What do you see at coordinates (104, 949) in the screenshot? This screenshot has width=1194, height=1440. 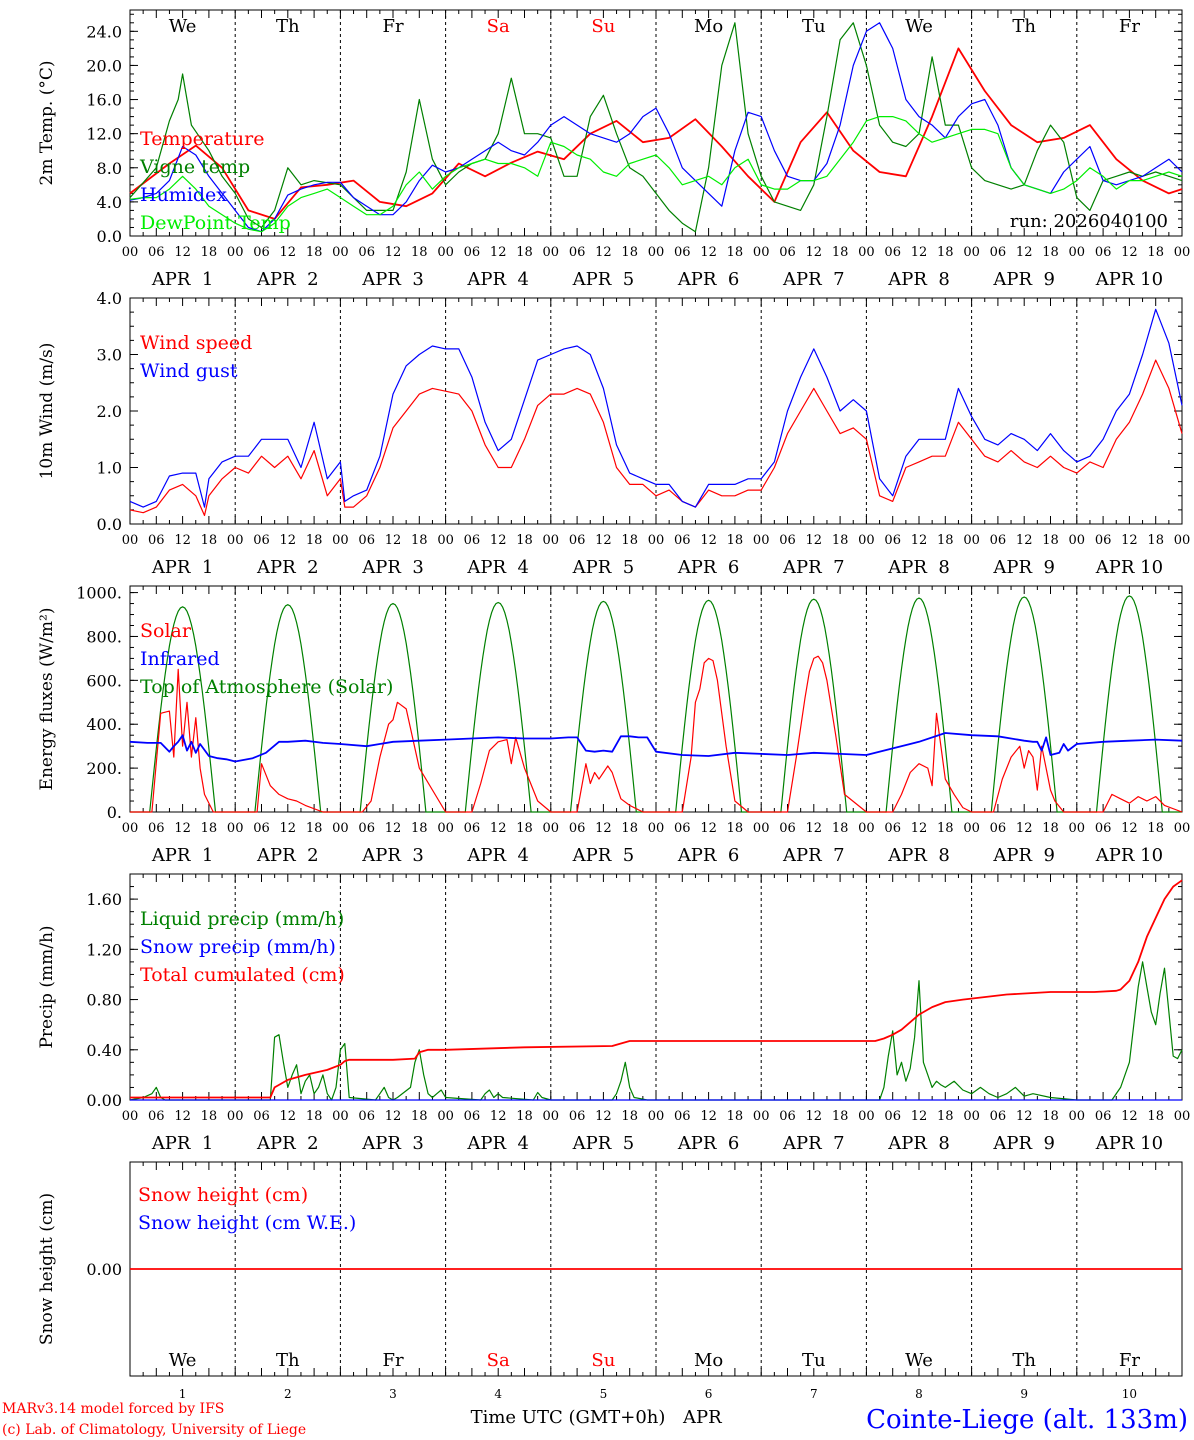 I see `y-tick-label: 1.20` at bounding box center [104, 949].